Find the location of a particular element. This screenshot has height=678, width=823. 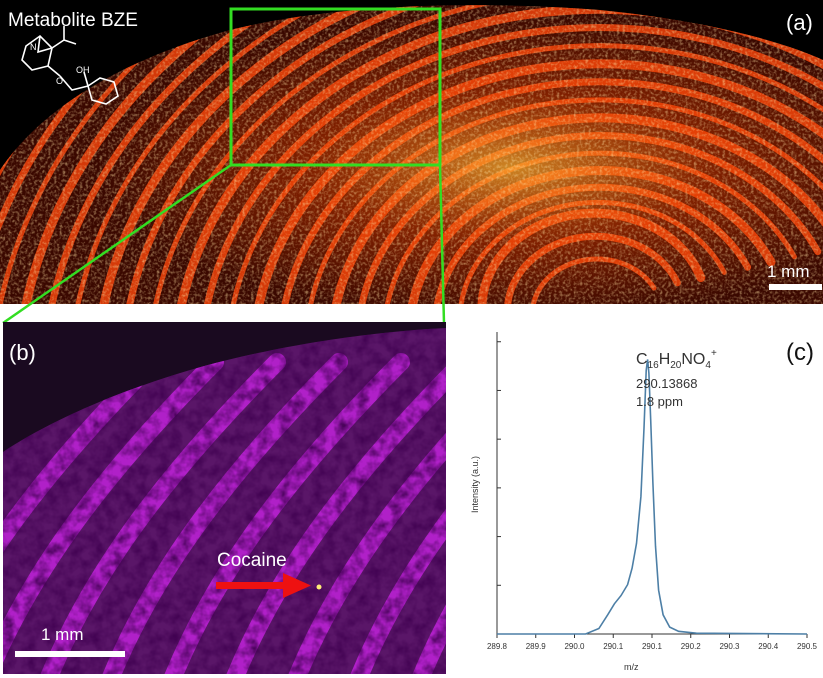

x-tick-label: 290.3 is located at coordinates (729, 646).